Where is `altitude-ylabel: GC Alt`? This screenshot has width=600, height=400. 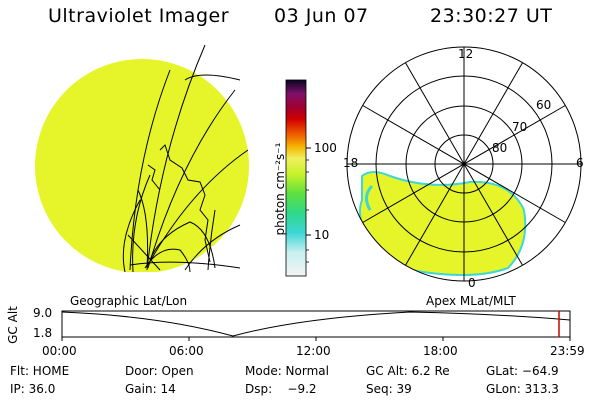 altitude-ylabel: GC Alt is located at coordinates (13, 325).